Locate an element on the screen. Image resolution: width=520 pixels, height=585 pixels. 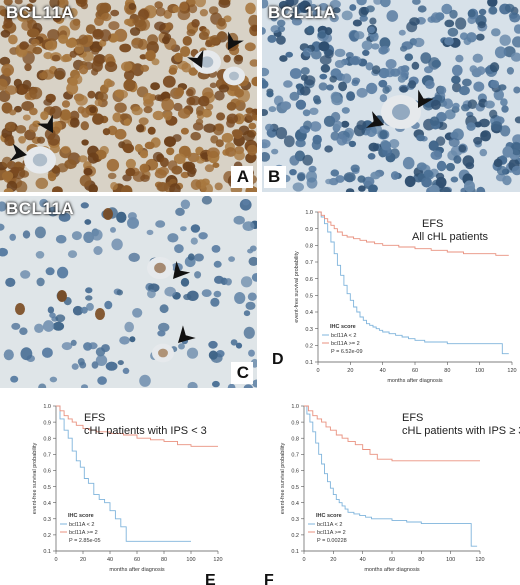
y-tick-label: 0.3 is located at coordinates (309, 330).